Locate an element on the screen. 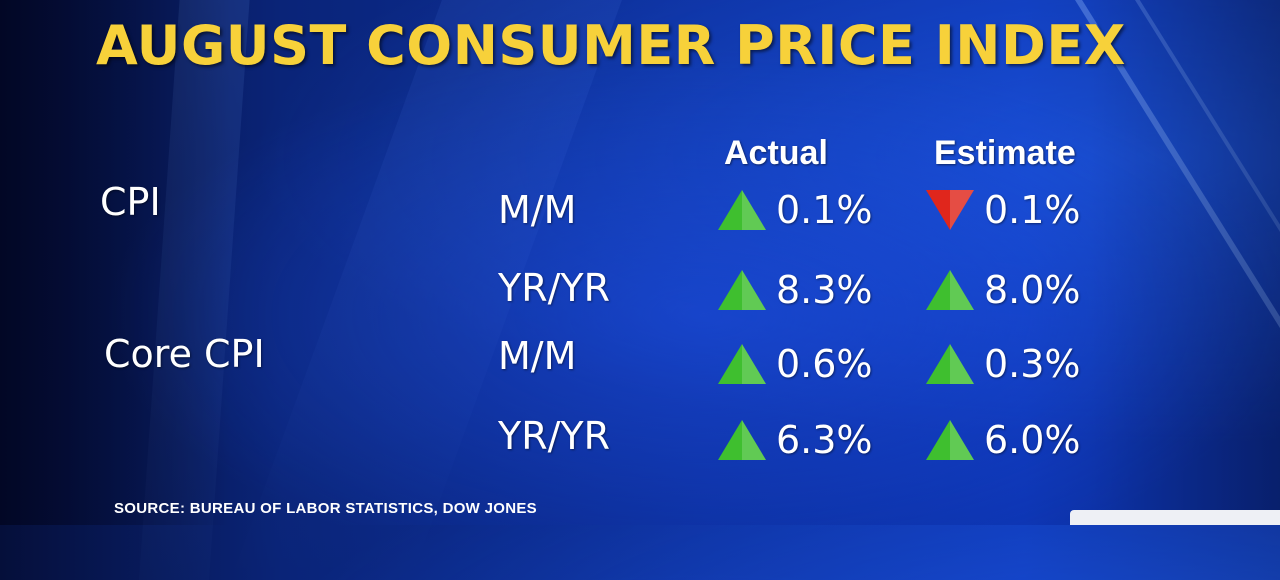  estimate-cell: 0.1% is located at coordinates (1002, 210).